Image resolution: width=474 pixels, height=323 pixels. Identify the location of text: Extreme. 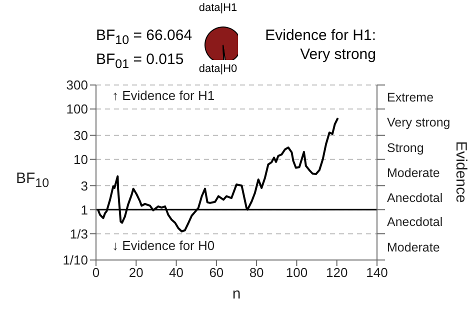
(410, 97).